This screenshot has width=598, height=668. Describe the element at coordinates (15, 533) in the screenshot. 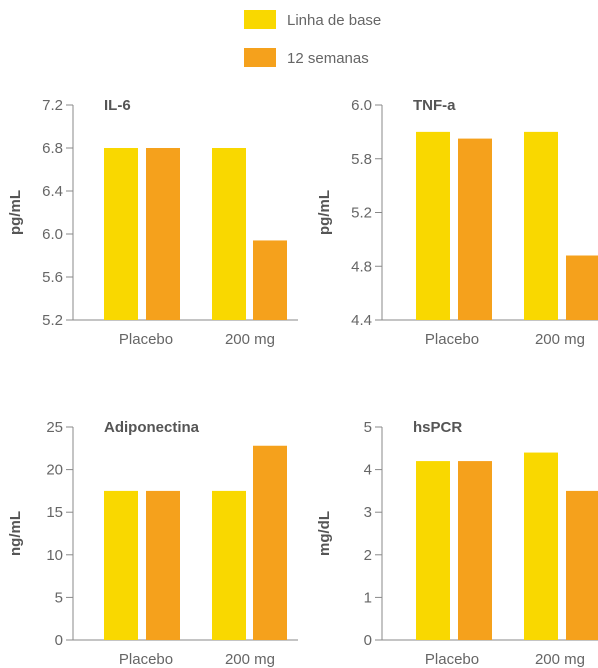

I see `y-axis-title: ng/mL` at that location.